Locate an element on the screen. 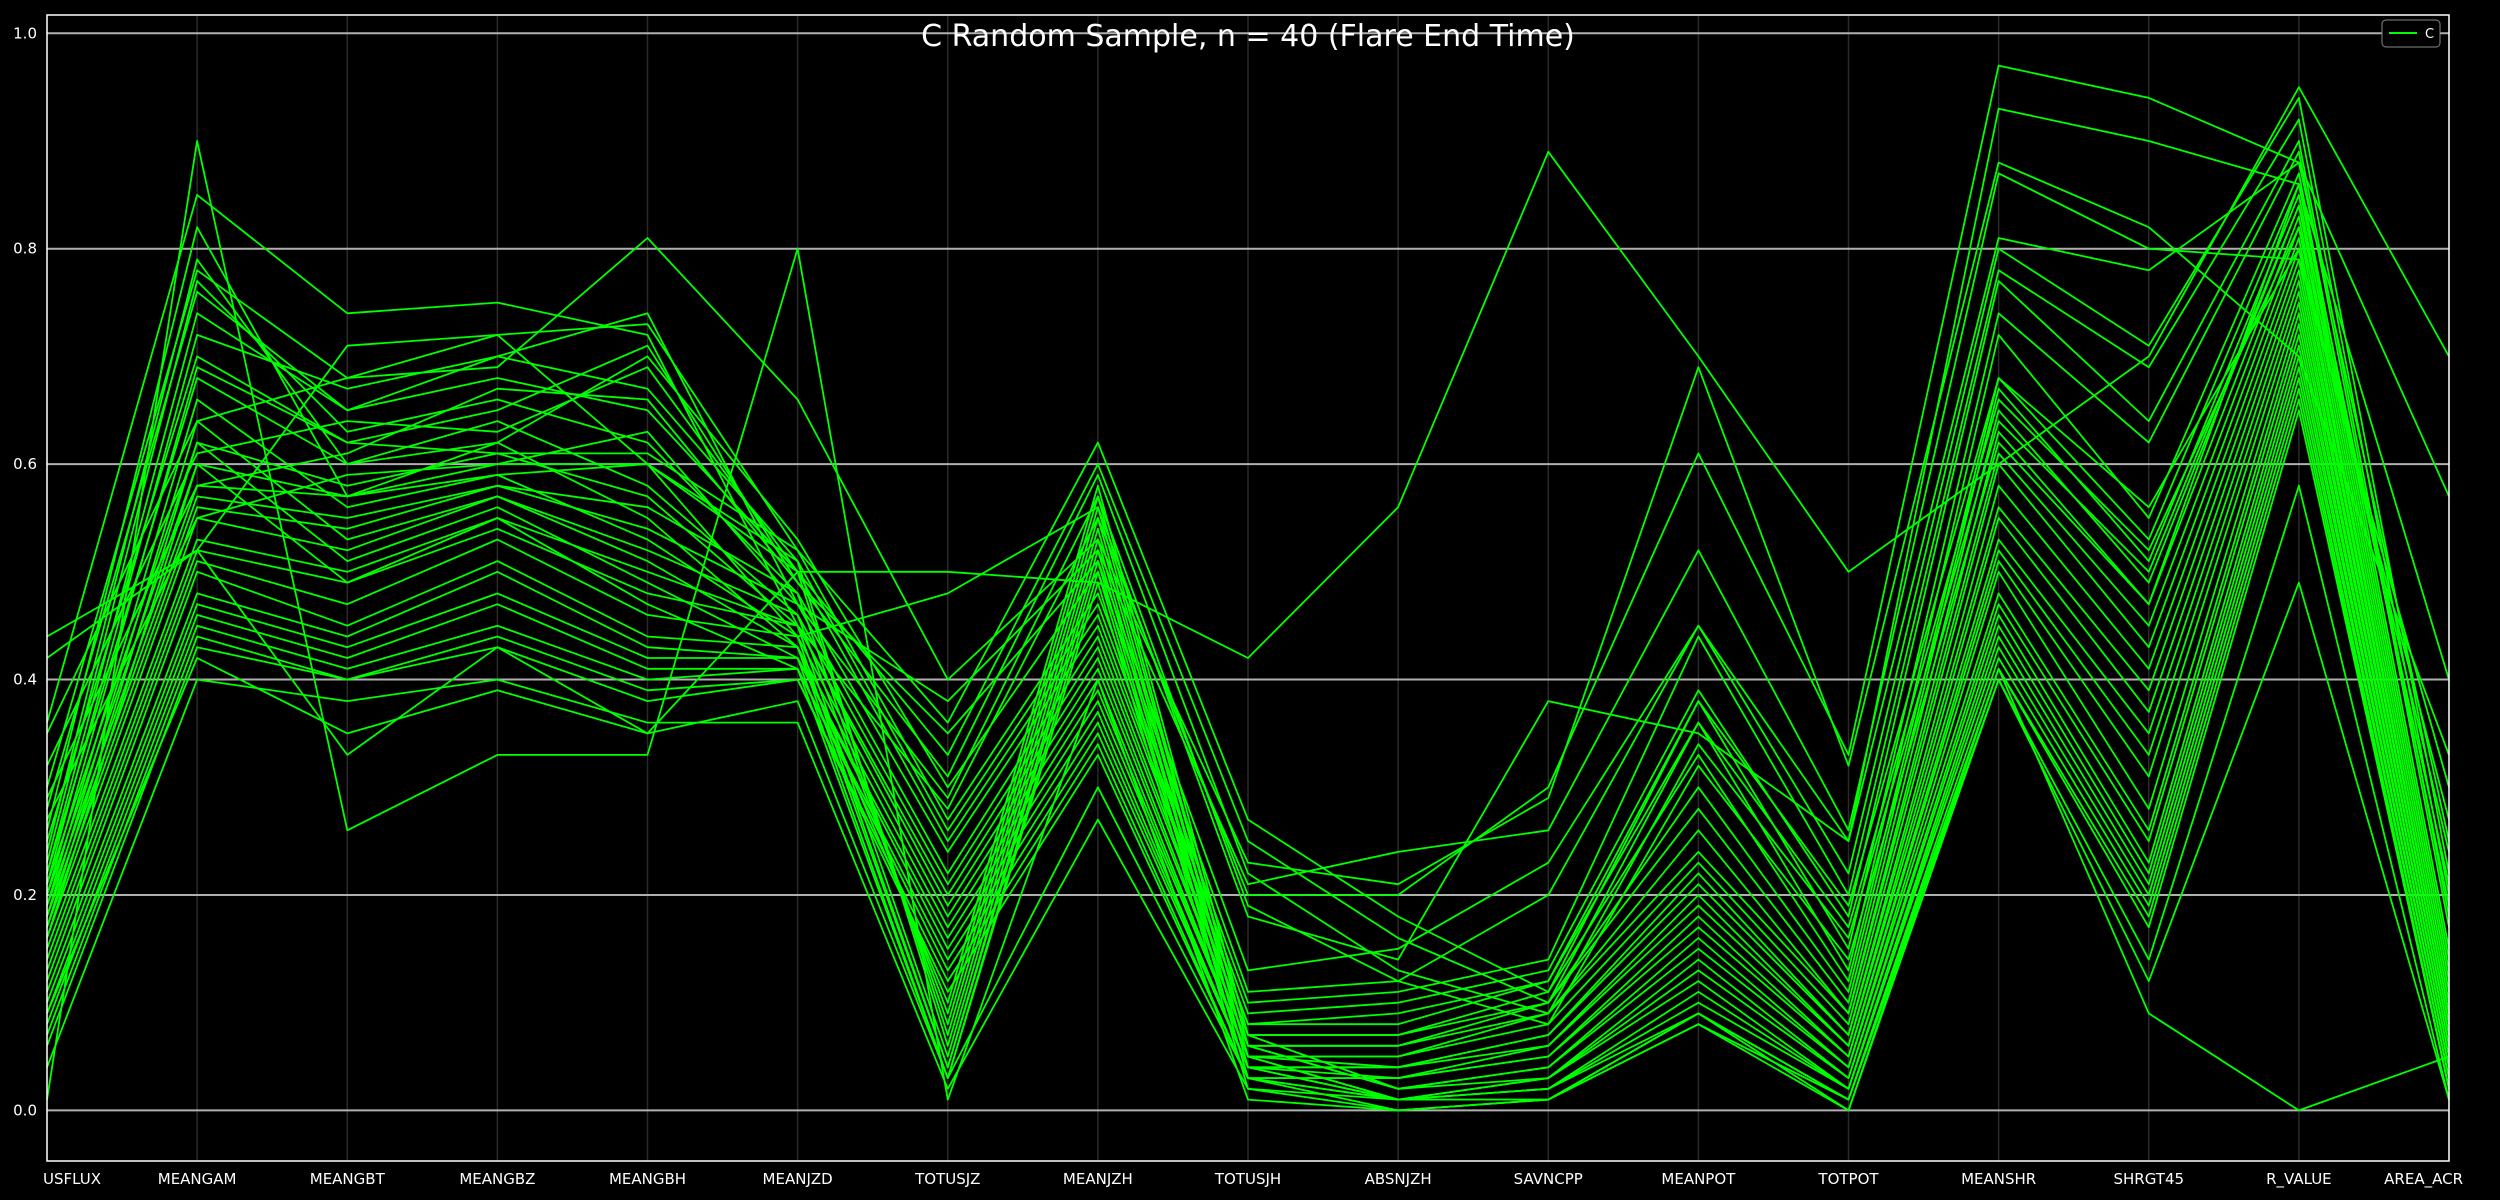  y-tick-label: 0.0 is located at coordinates (25, 1110).